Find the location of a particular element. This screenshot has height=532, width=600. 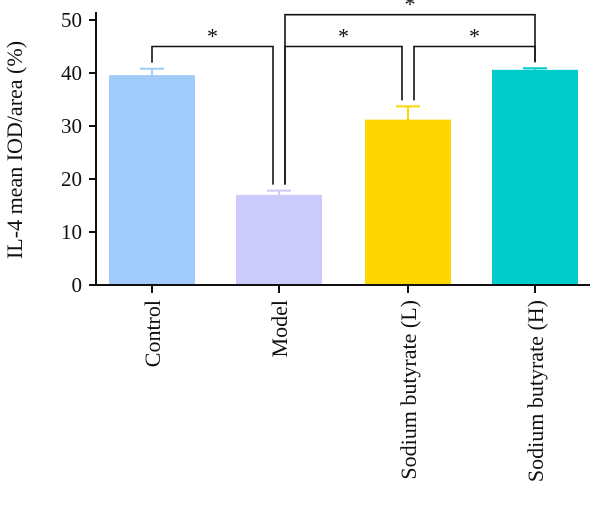

y-tick-label-0: 0 is located at coordinates (77, 285).